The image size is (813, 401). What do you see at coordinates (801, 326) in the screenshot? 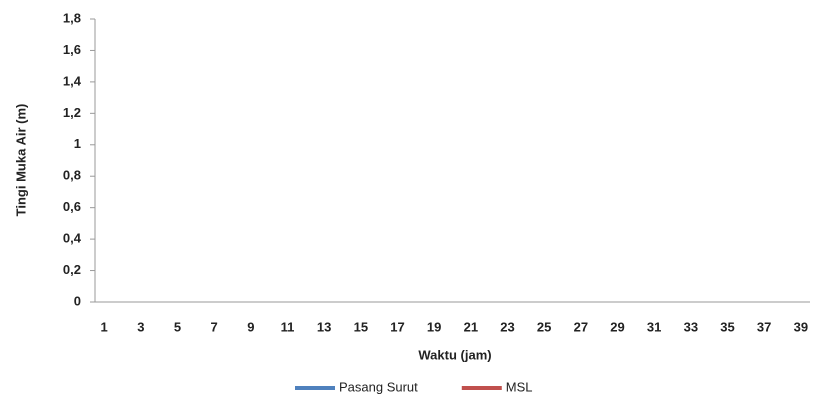
I see `x-tick-label: 39` at bounding box center [801, 326].